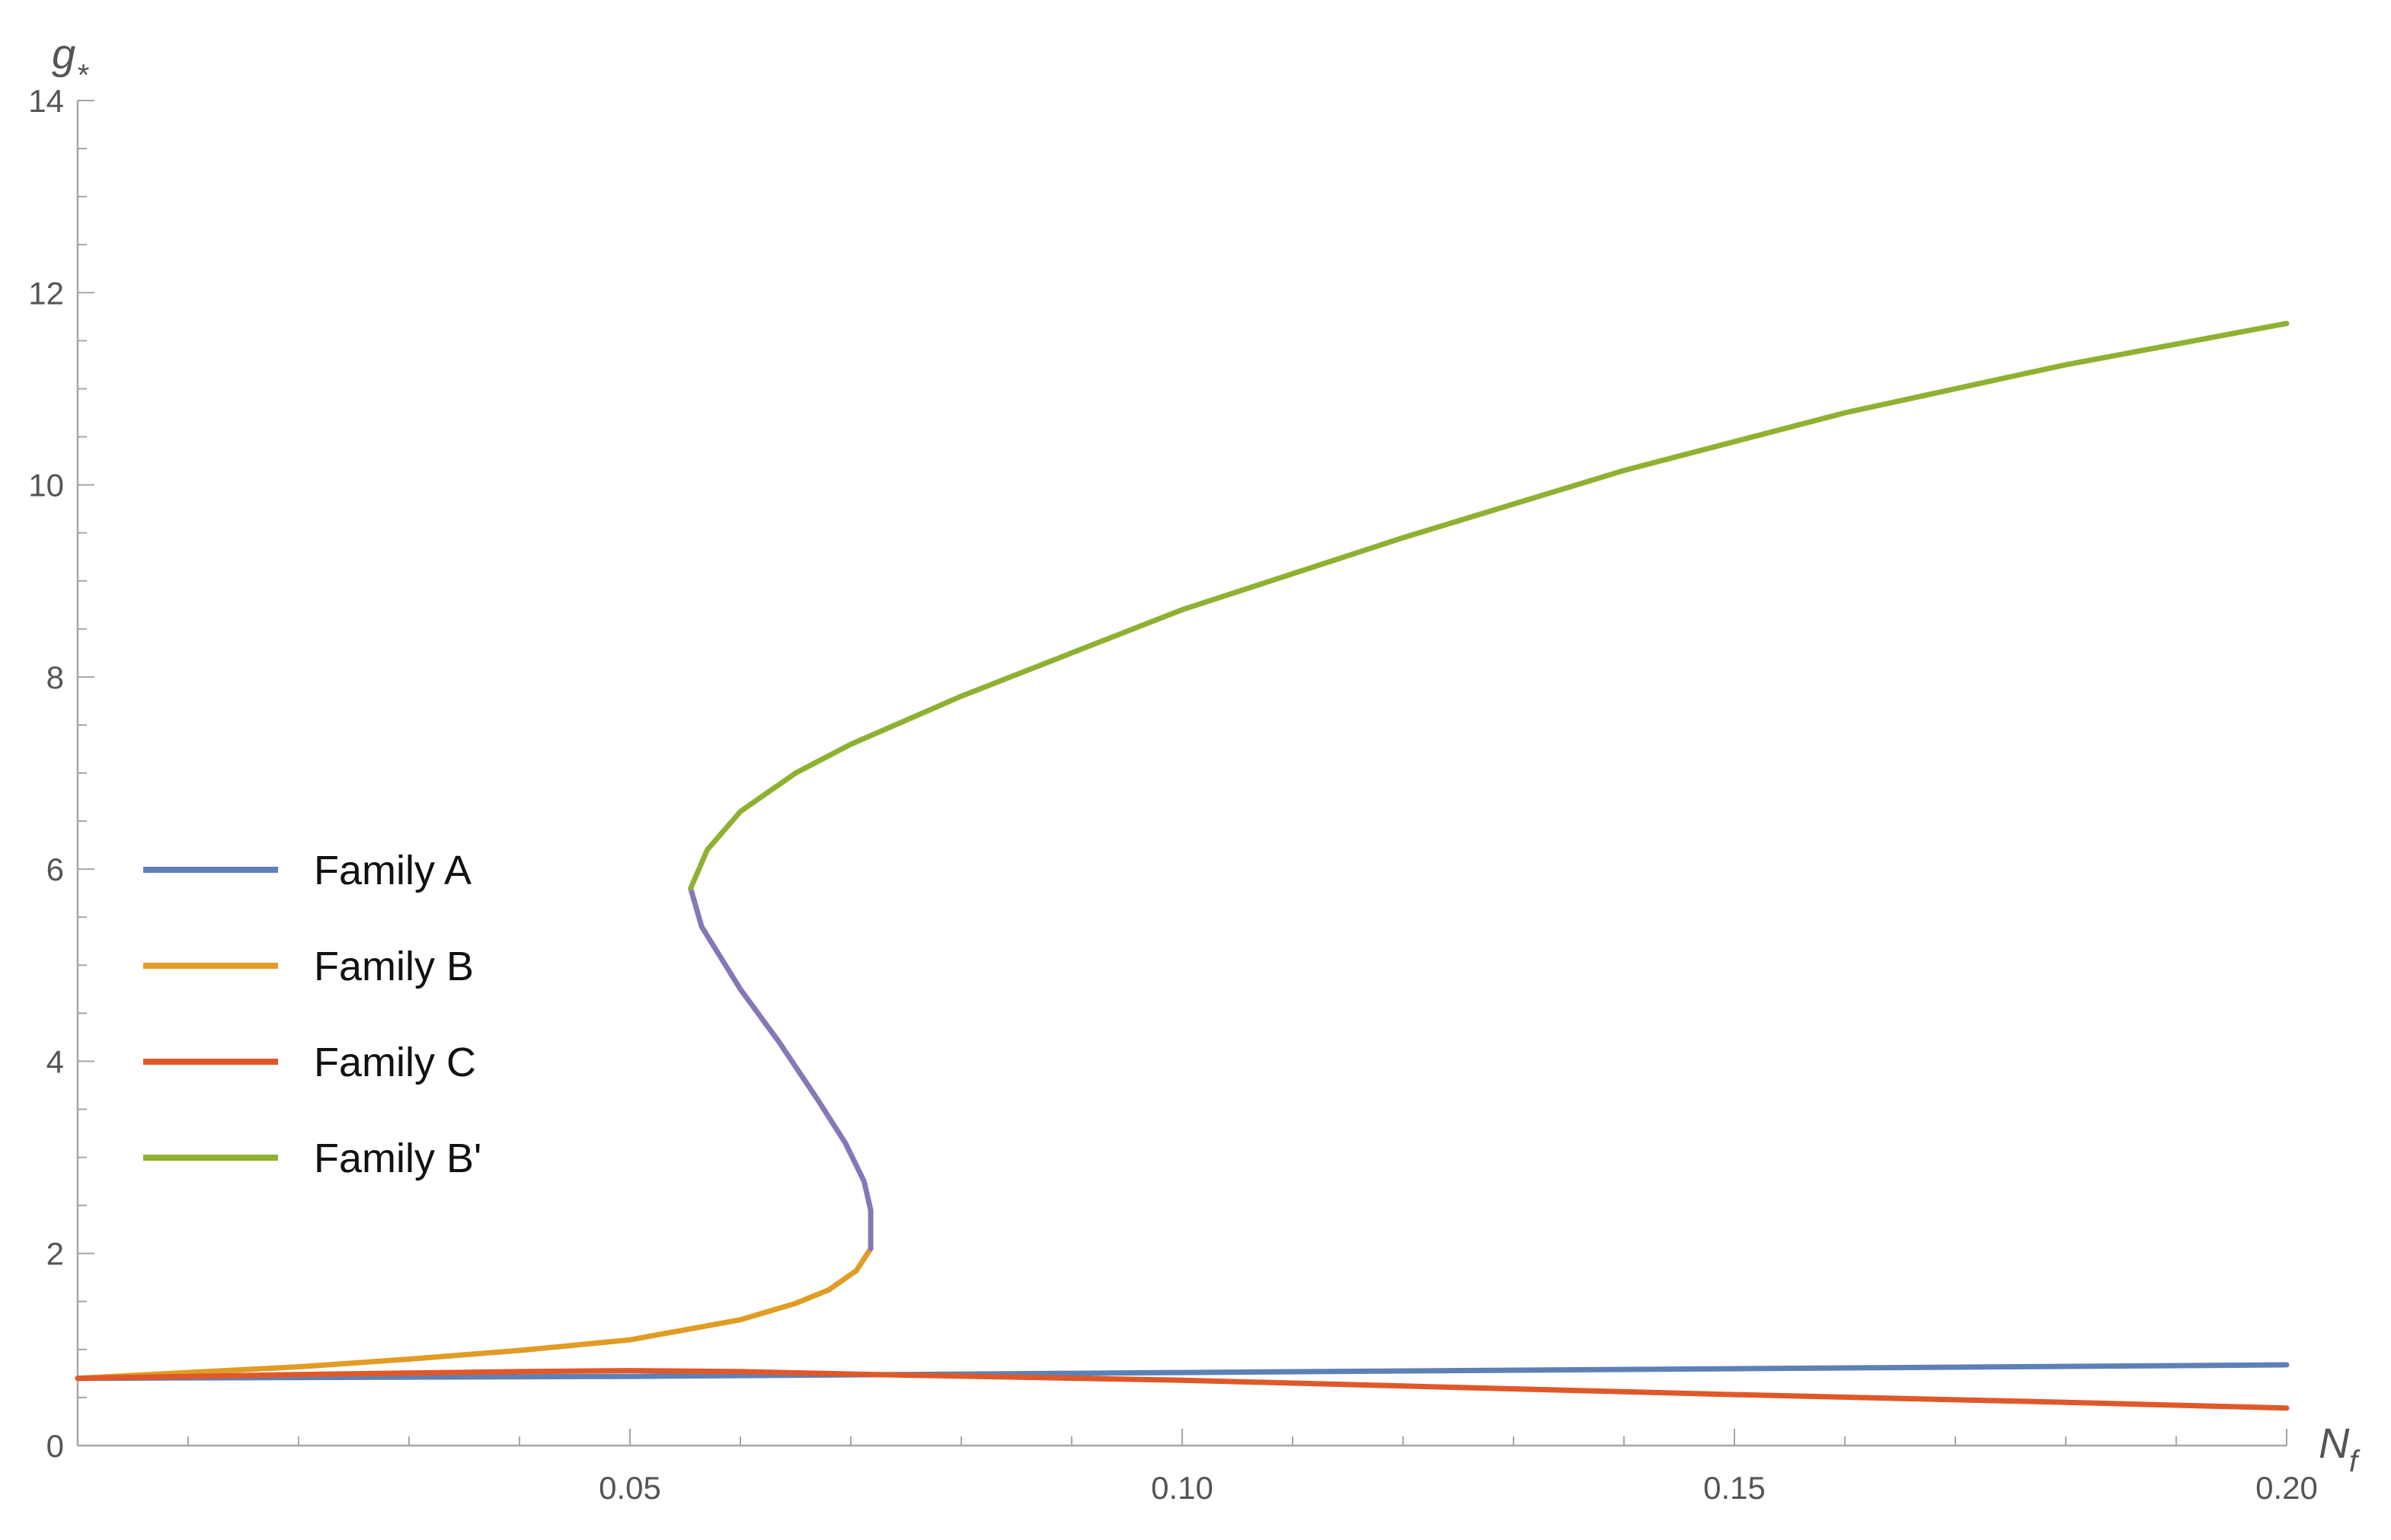  What do you see at coordinates (46, 101) in the screenshot?
I see `y-tick-label: 14` at bounding box center [46, 101].